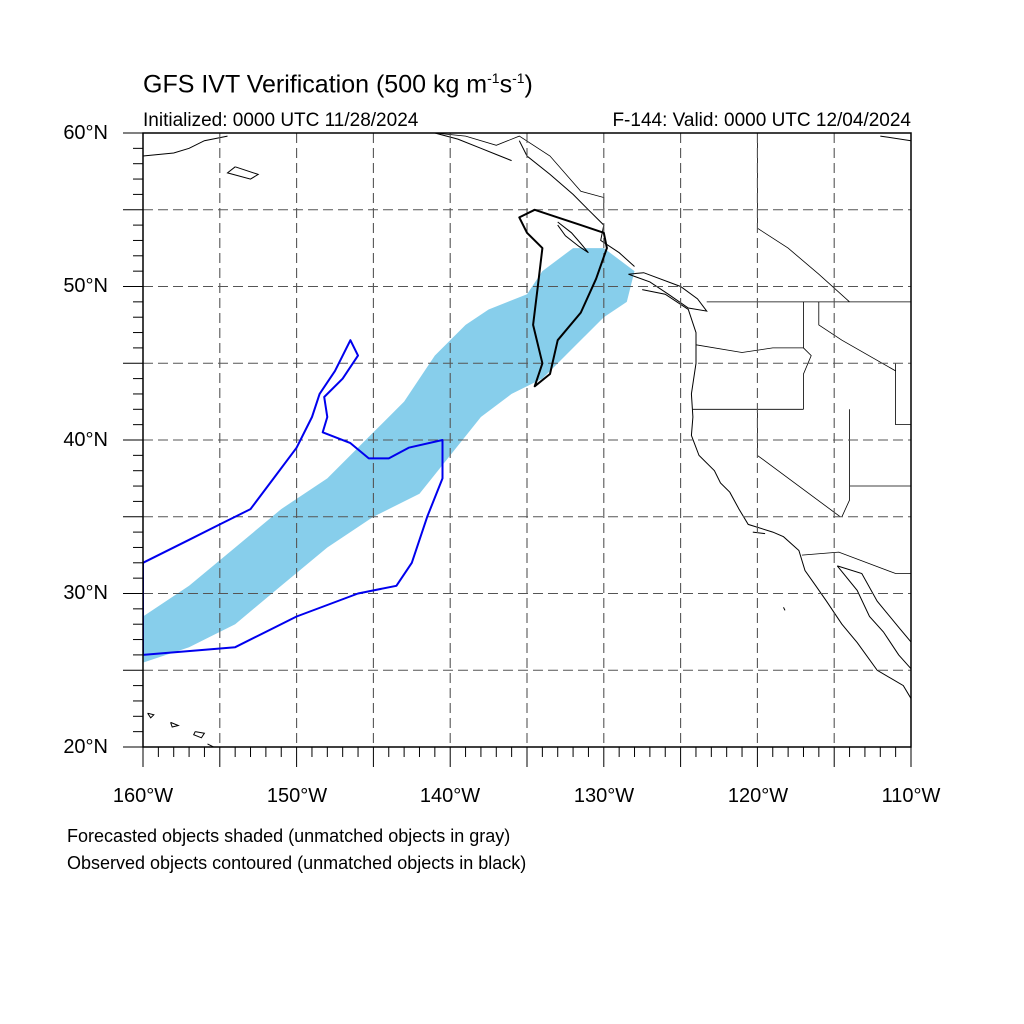 The width and height of the screenshot is (1024, 1024). Describe the element at coordinates (856, 562) in the screenshot. I see `border-us-mexico` at that location.